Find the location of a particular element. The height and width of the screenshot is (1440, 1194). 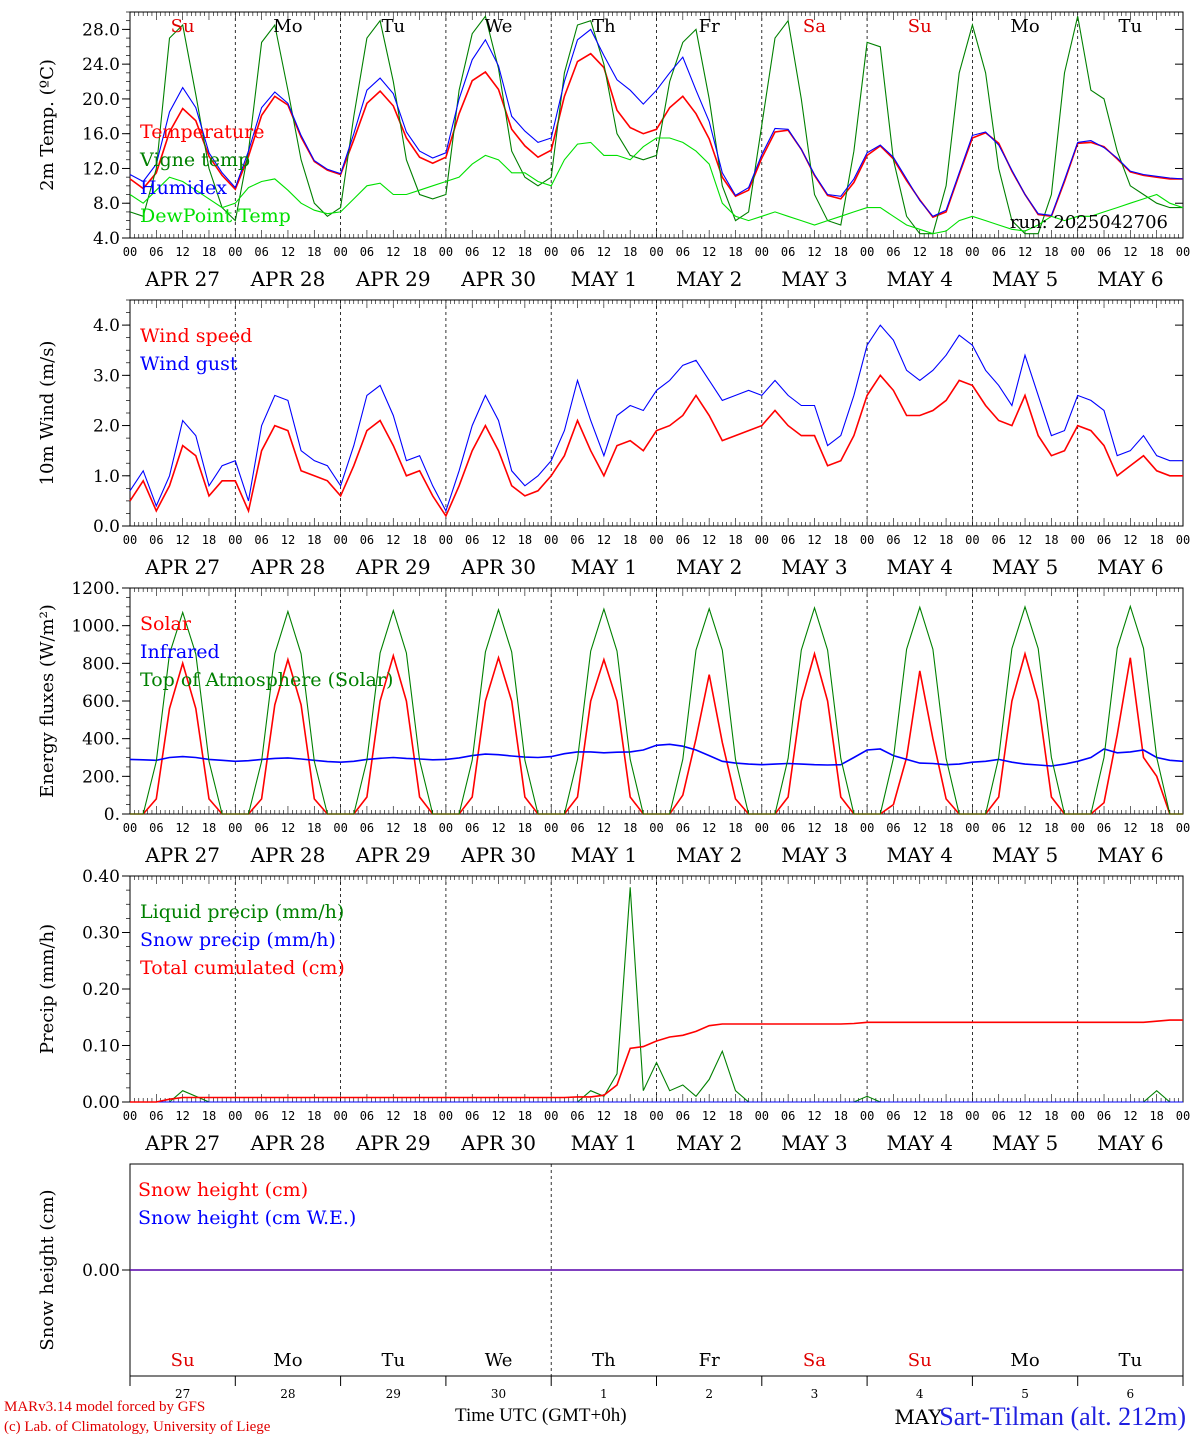

y-axis-title: Energy fluxes (W/m²) is located at coordinates (47, 701).